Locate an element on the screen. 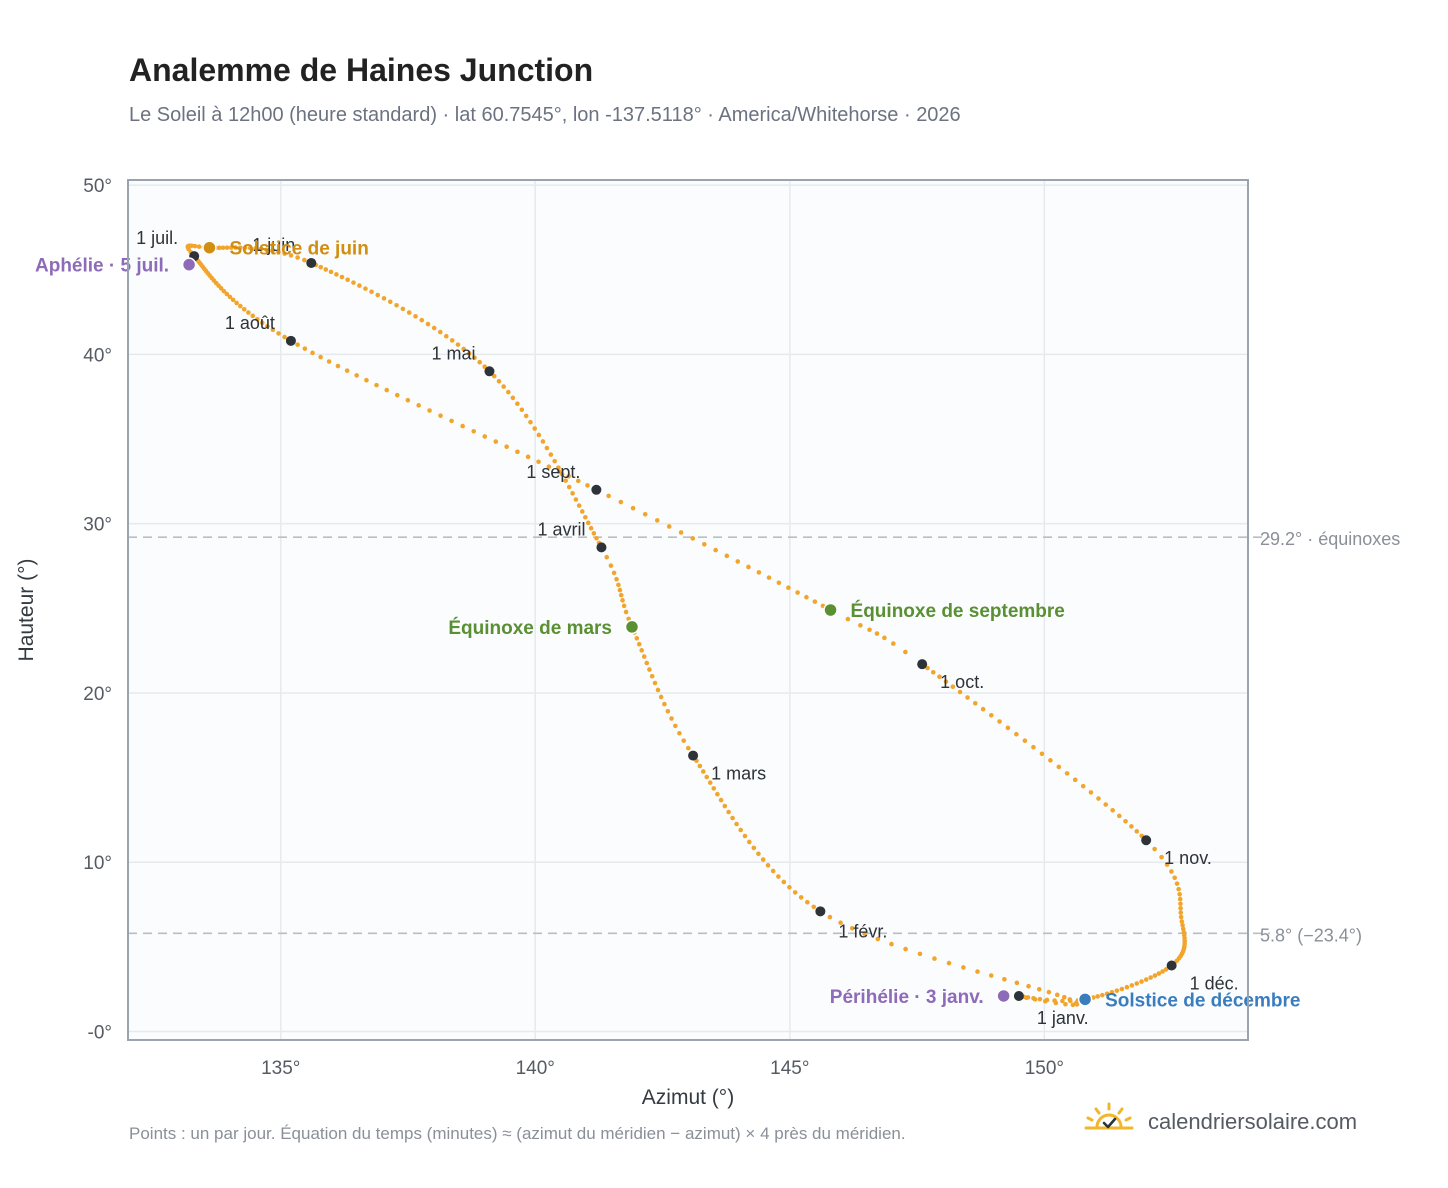 Image resolution: width=1448 pixels, height=1188 pixels. x-tick-label: 135° is located at coordinates (280, 1068).